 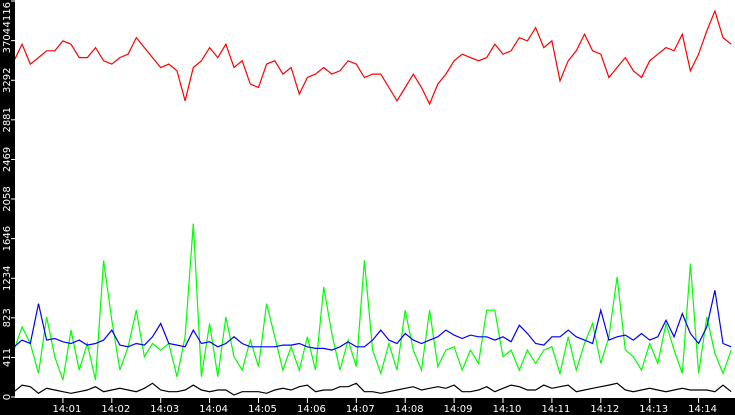 What do you see at coordinates (7, 238) in the screenshot?
I see `y-tick-label: 1646` at bounding box center [7, 238].